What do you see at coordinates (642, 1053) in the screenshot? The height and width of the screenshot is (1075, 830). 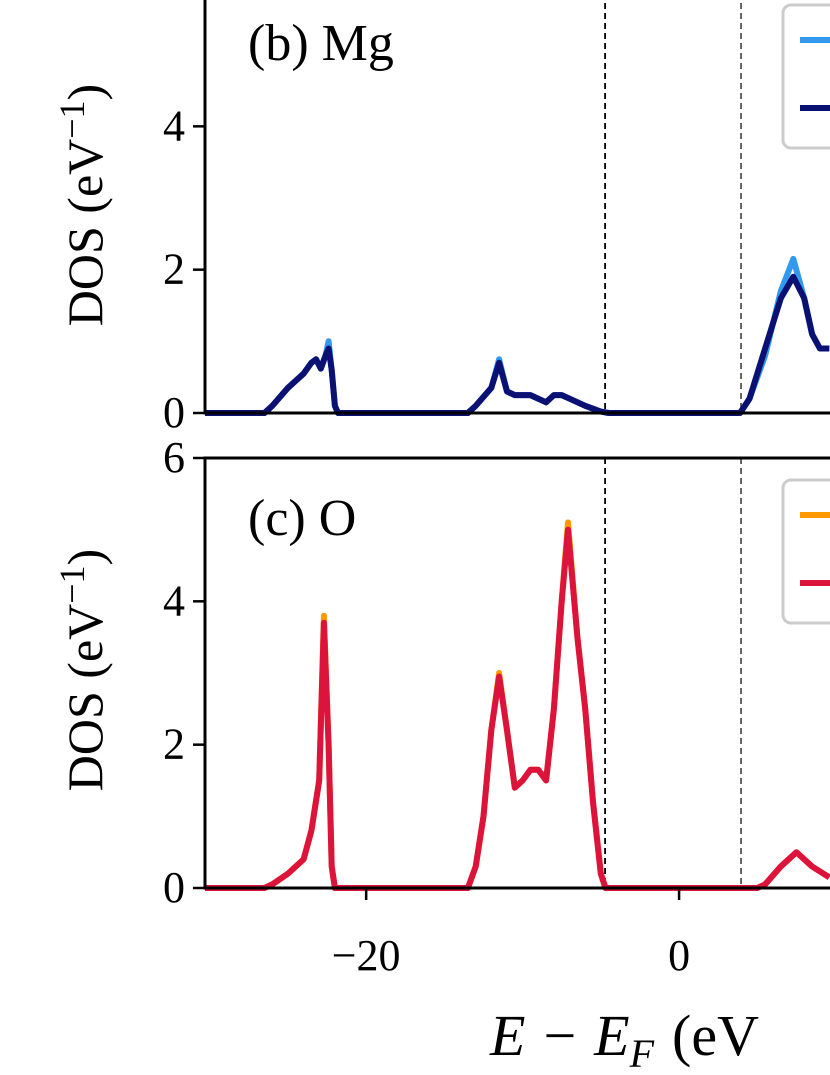 I see `x-axis-label-sub: F` at bounding box center [642, 1053].